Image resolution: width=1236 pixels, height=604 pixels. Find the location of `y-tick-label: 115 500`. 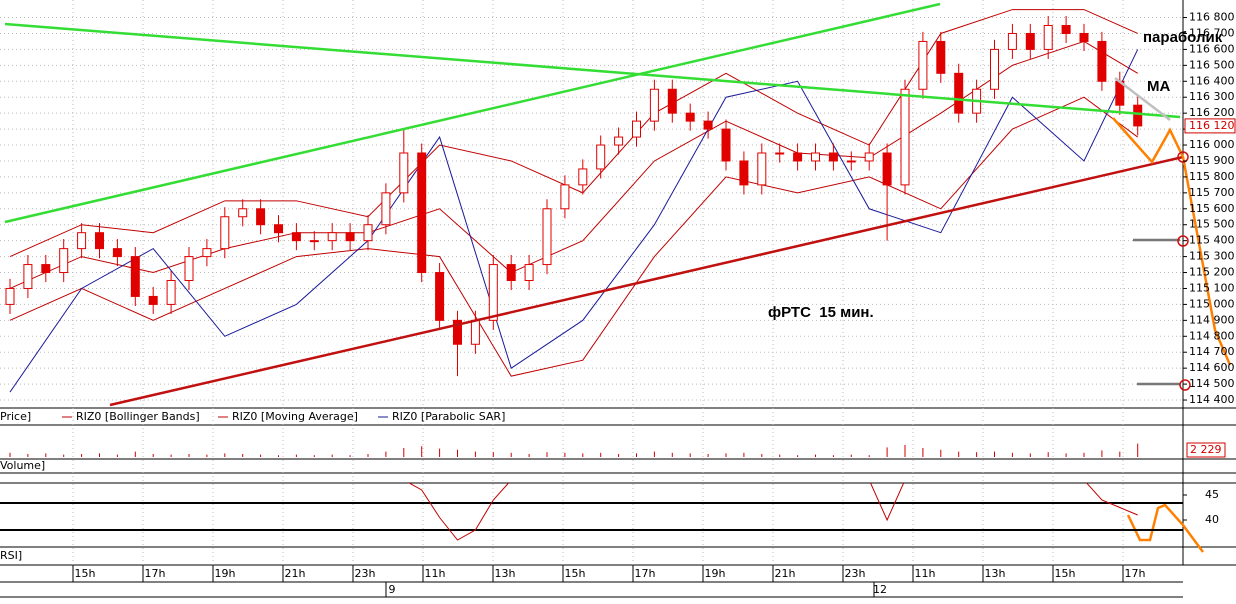

y-tick-label: 115 500 is located at coordinates (1212, 224).